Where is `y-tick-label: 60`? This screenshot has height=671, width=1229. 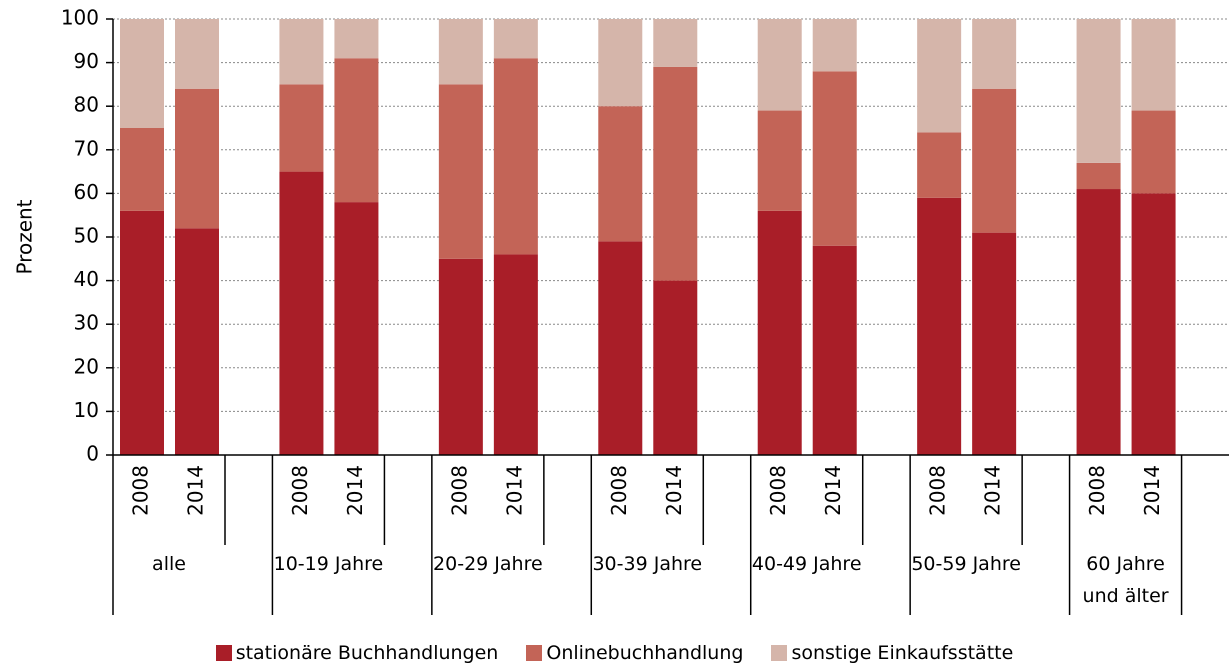
y-tick-label: 60 is located at coordinates (86, 192).